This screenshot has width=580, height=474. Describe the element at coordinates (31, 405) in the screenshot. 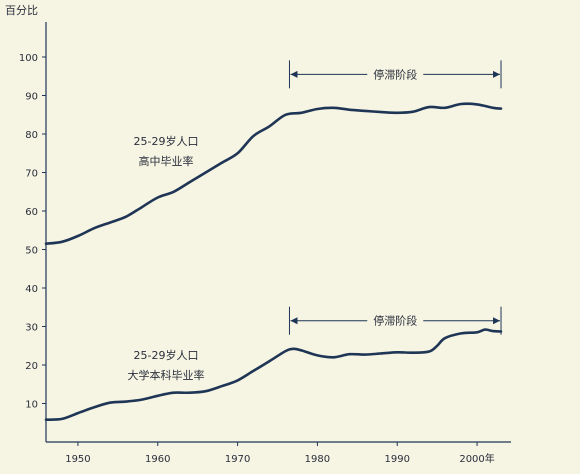

I see `y-tick-label: 10` at that location.